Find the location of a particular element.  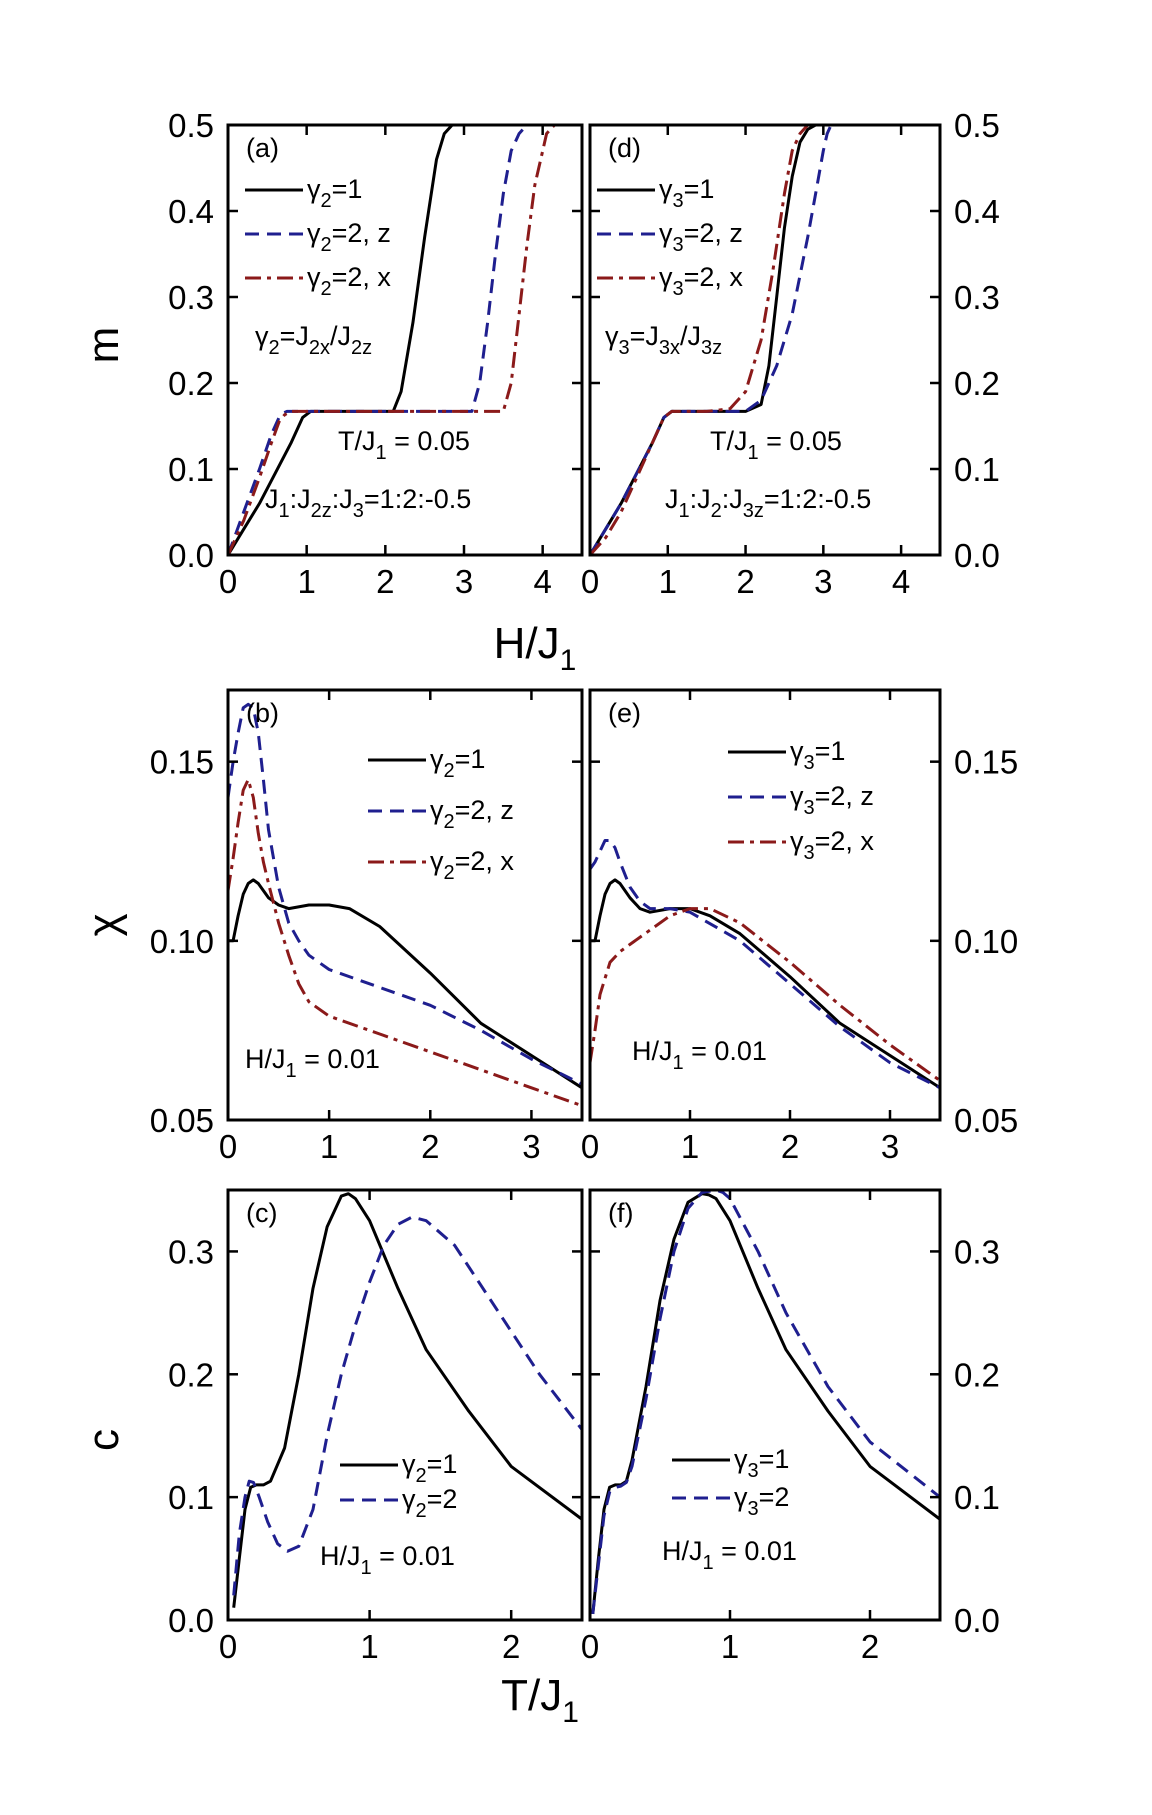

x-tick-label-c-0: 0 is located at coordinates (228, 1646).